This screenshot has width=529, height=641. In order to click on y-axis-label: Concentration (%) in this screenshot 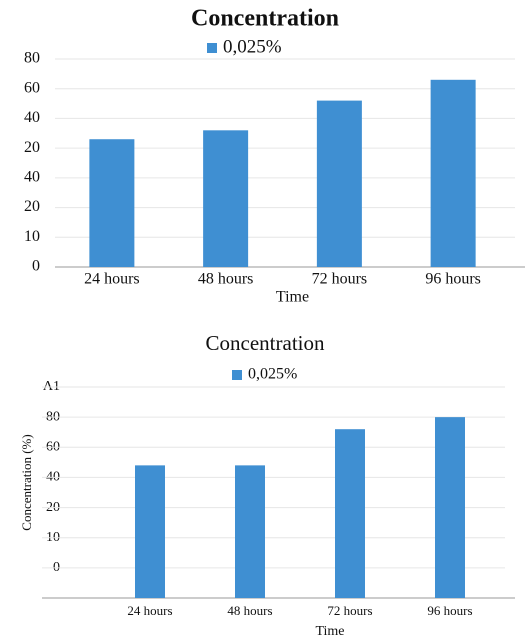, I will do `click(26, 482)`.